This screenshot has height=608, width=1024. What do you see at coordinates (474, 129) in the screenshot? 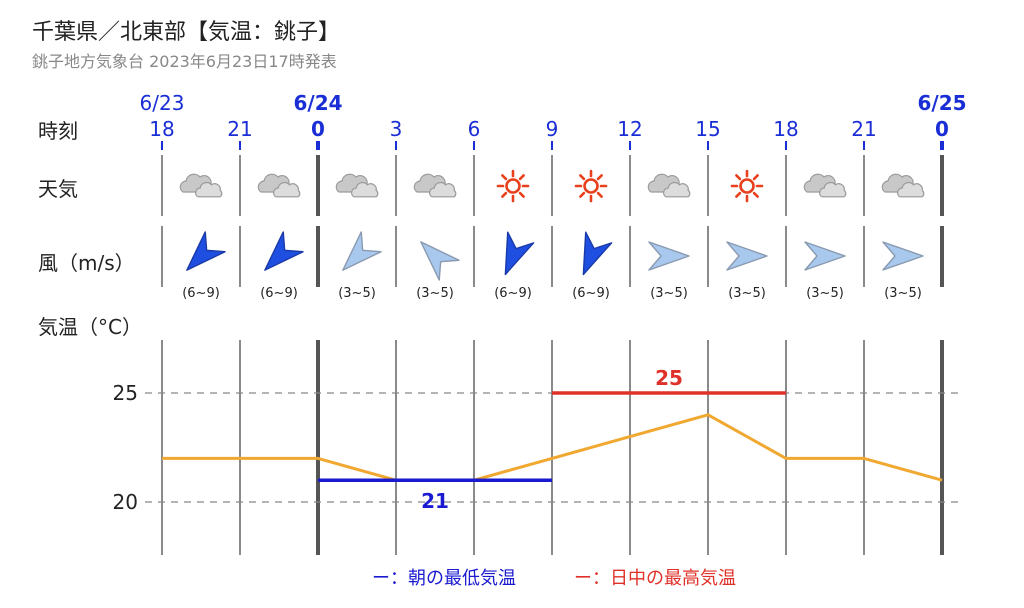
I see `hour-label: 6` at bounding box center [474, 129].